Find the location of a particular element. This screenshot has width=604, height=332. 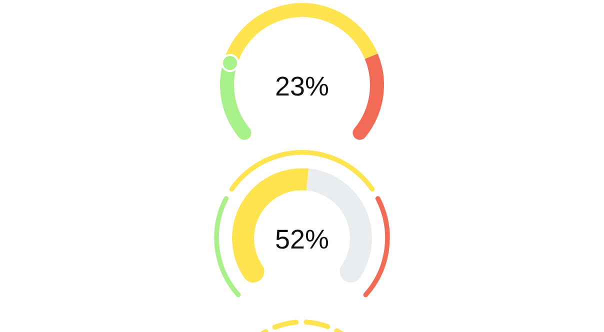

text: 52% is located at coordinates (302, 239).